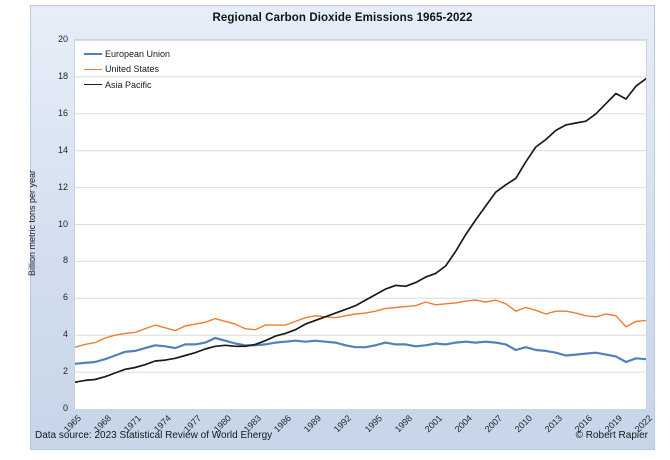 The width and height of the screenshot is (670, 460). Describe the element at coordinates (62, 112) in the screenshot. I see `y-tick-label-16: 16` at that location.